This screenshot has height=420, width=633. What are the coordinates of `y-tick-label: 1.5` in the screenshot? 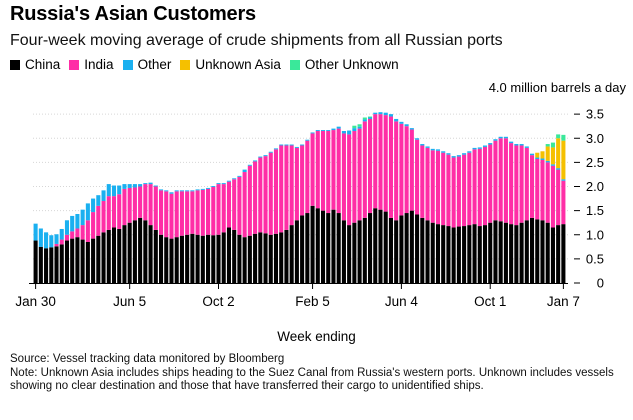 It's located at (595, 210).